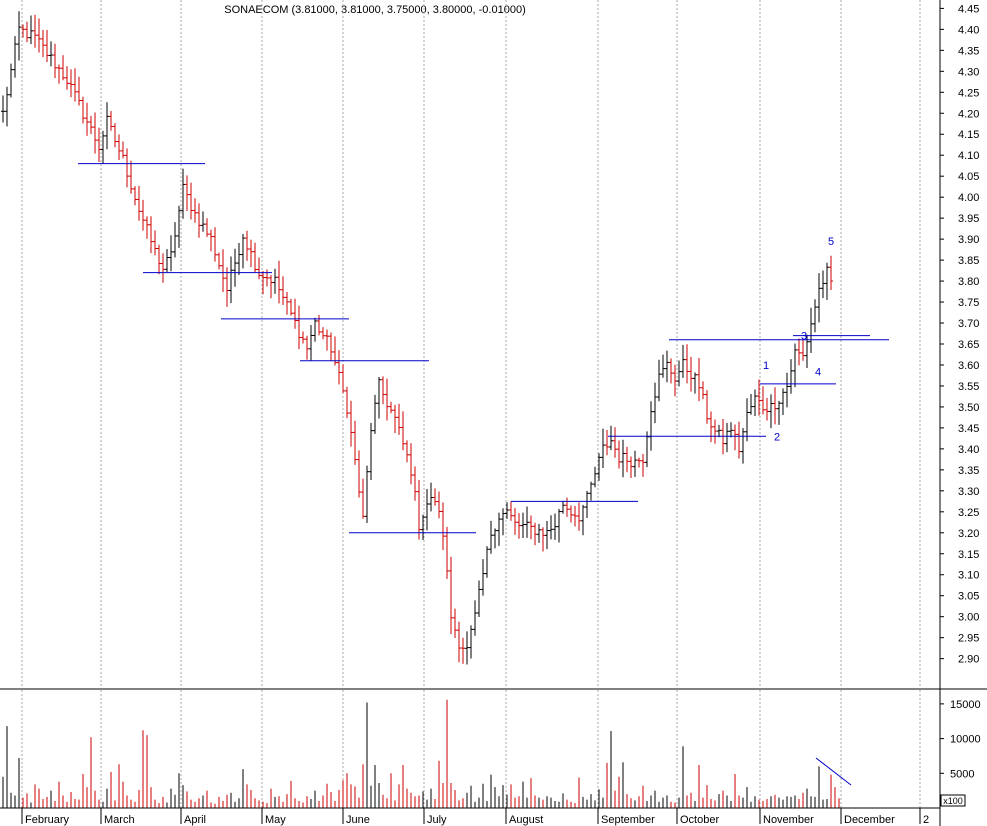 The image size is (987, 826). Describe the element at coordinates (968, 345) in the screenshot. I see `price-tick-label: 3.65` at that location.